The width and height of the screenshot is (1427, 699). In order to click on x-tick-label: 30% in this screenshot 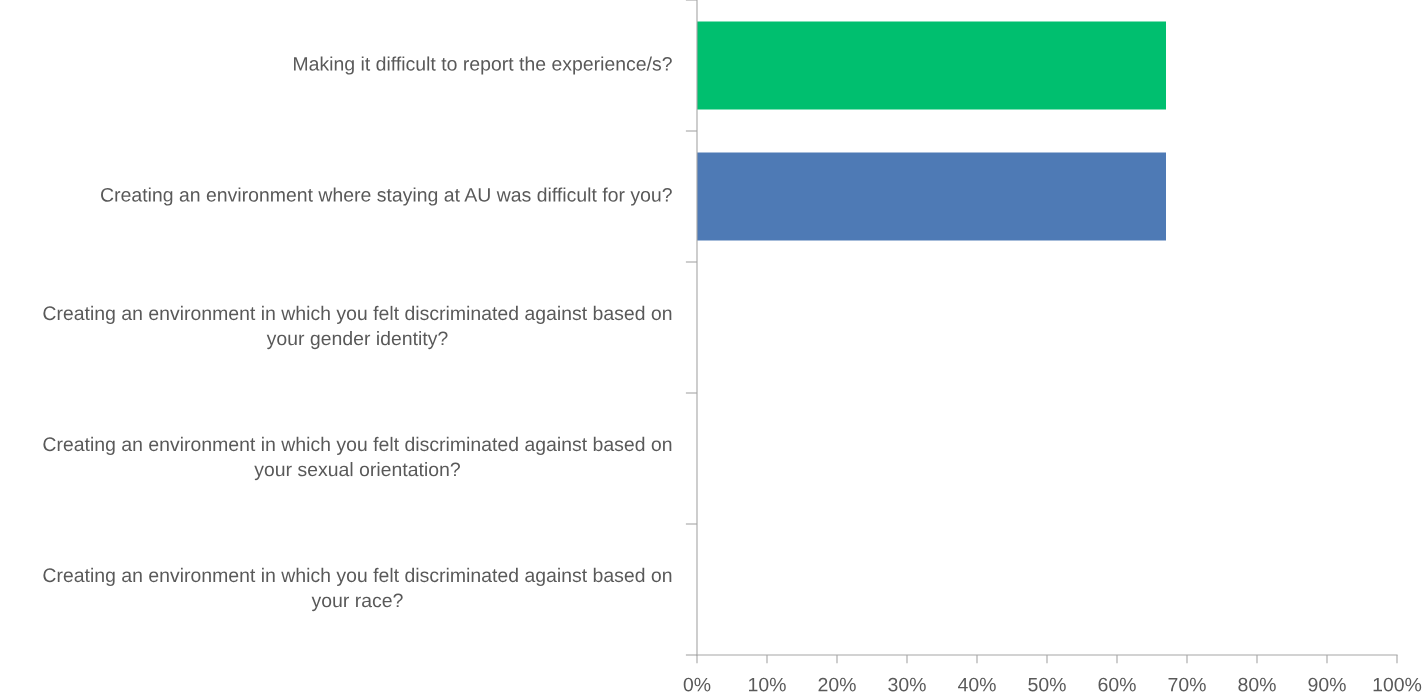, I will do `click(907, 684)`.